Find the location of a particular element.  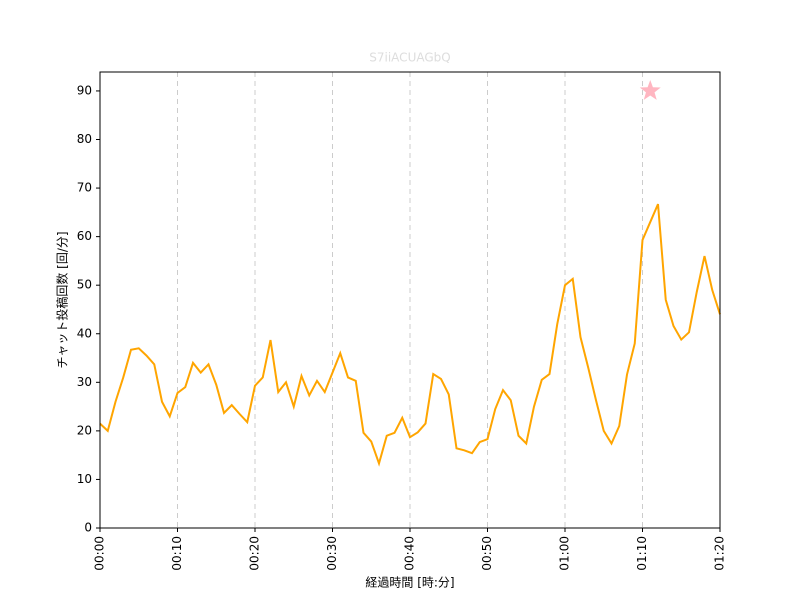

x-tick-label: 00:30 is located at coordinates (332, 553).